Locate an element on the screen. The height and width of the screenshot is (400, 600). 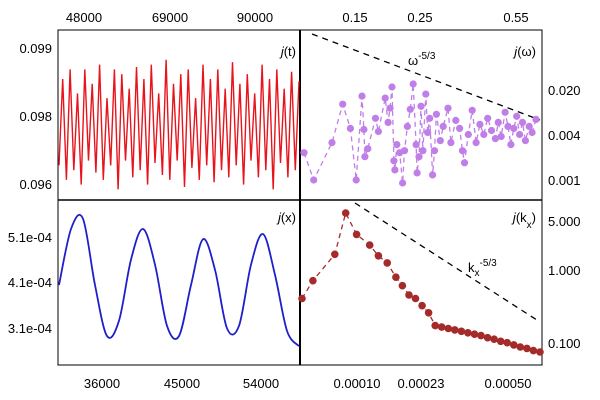
bottom-left-x-tick-1: 45000 is located at coordinates (182, 383).